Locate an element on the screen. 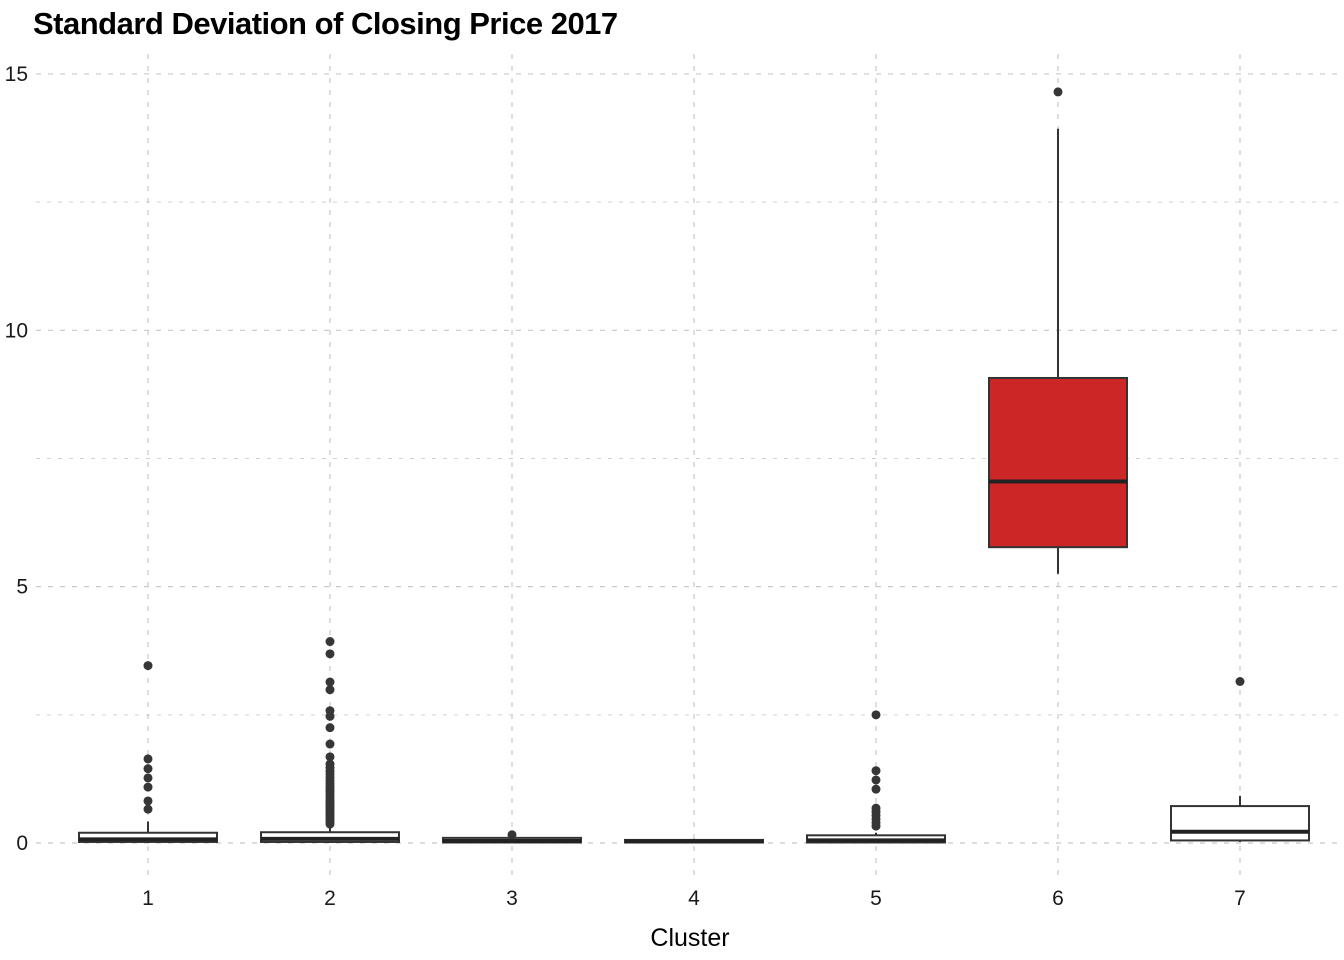 The image size is (1344, 960). chart-title: Standard Deviation of Closing Price 2017 is located at coordinates (325, 23).